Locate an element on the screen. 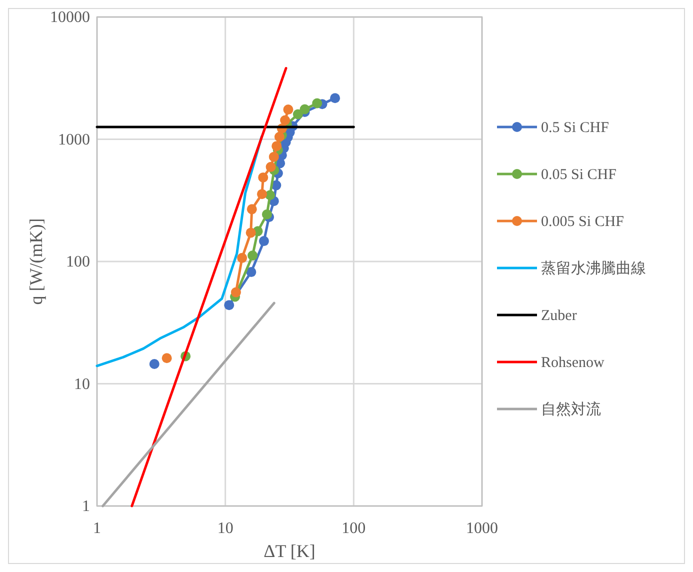  legend-label: 0.05 Si CHF is located at coordinates (578, 175).